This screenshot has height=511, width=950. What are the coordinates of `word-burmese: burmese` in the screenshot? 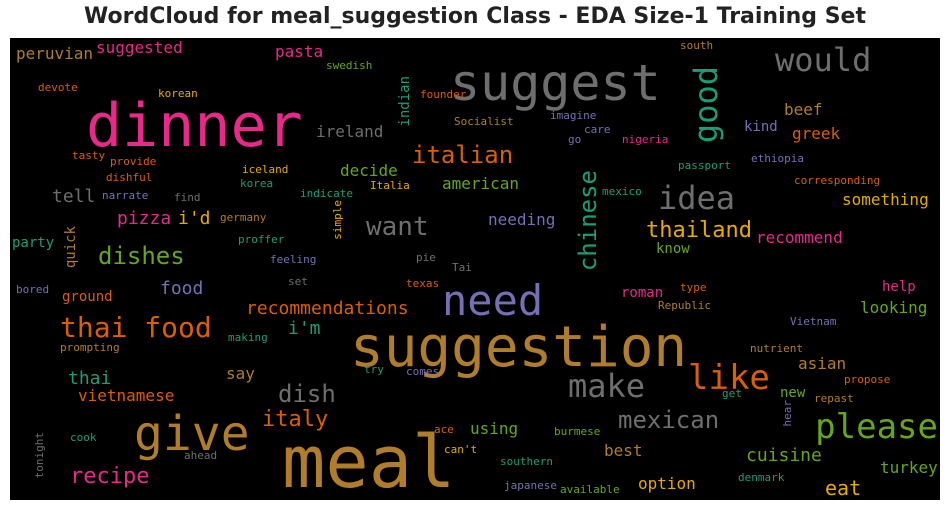 It's located at (577, 431).